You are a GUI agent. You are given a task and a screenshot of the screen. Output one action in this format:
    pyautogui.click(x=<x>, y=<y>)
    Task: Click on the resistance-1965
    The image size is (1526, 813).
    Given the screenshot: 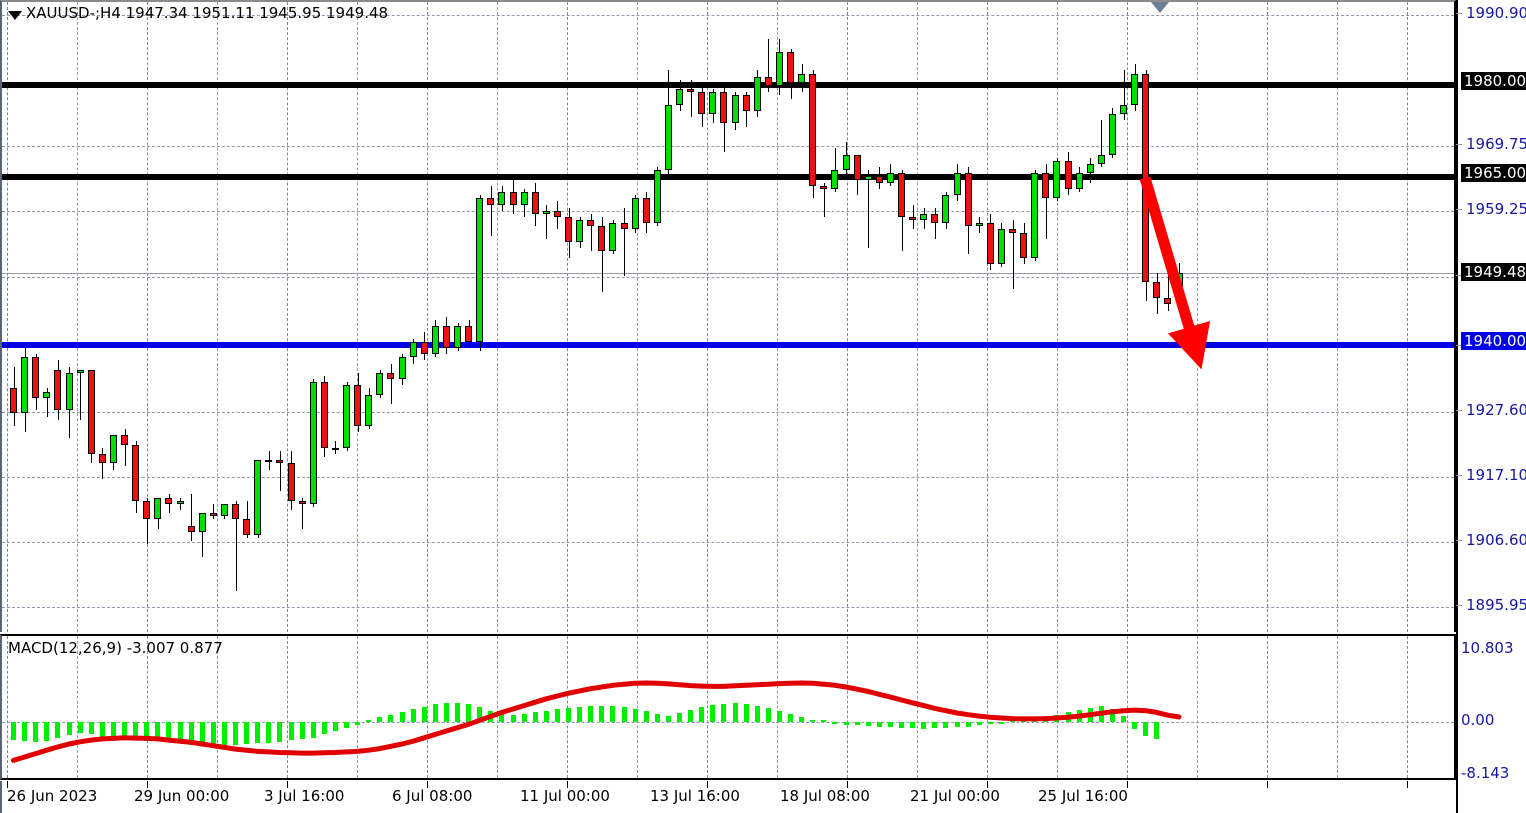 What is the action you would take?
    pyautogui.click(x=728, y=177)
    